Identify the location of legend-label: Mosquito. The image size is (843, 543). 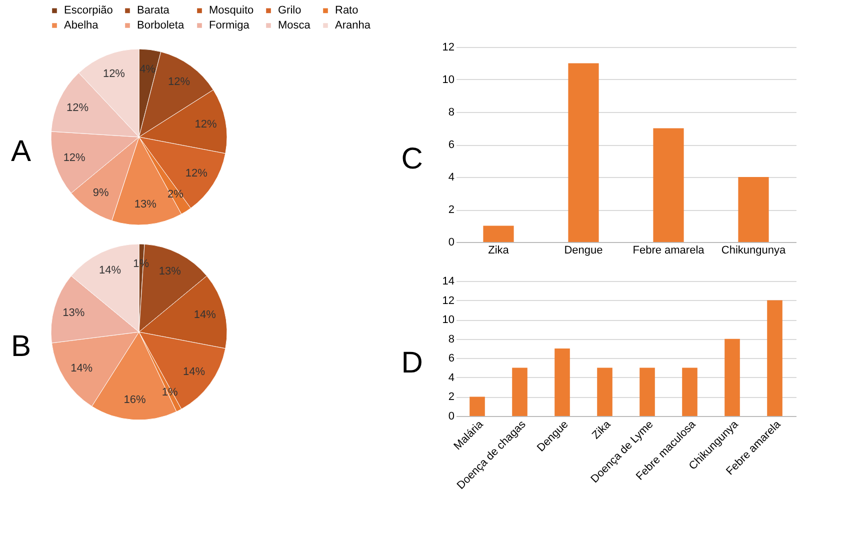
(231, 10).